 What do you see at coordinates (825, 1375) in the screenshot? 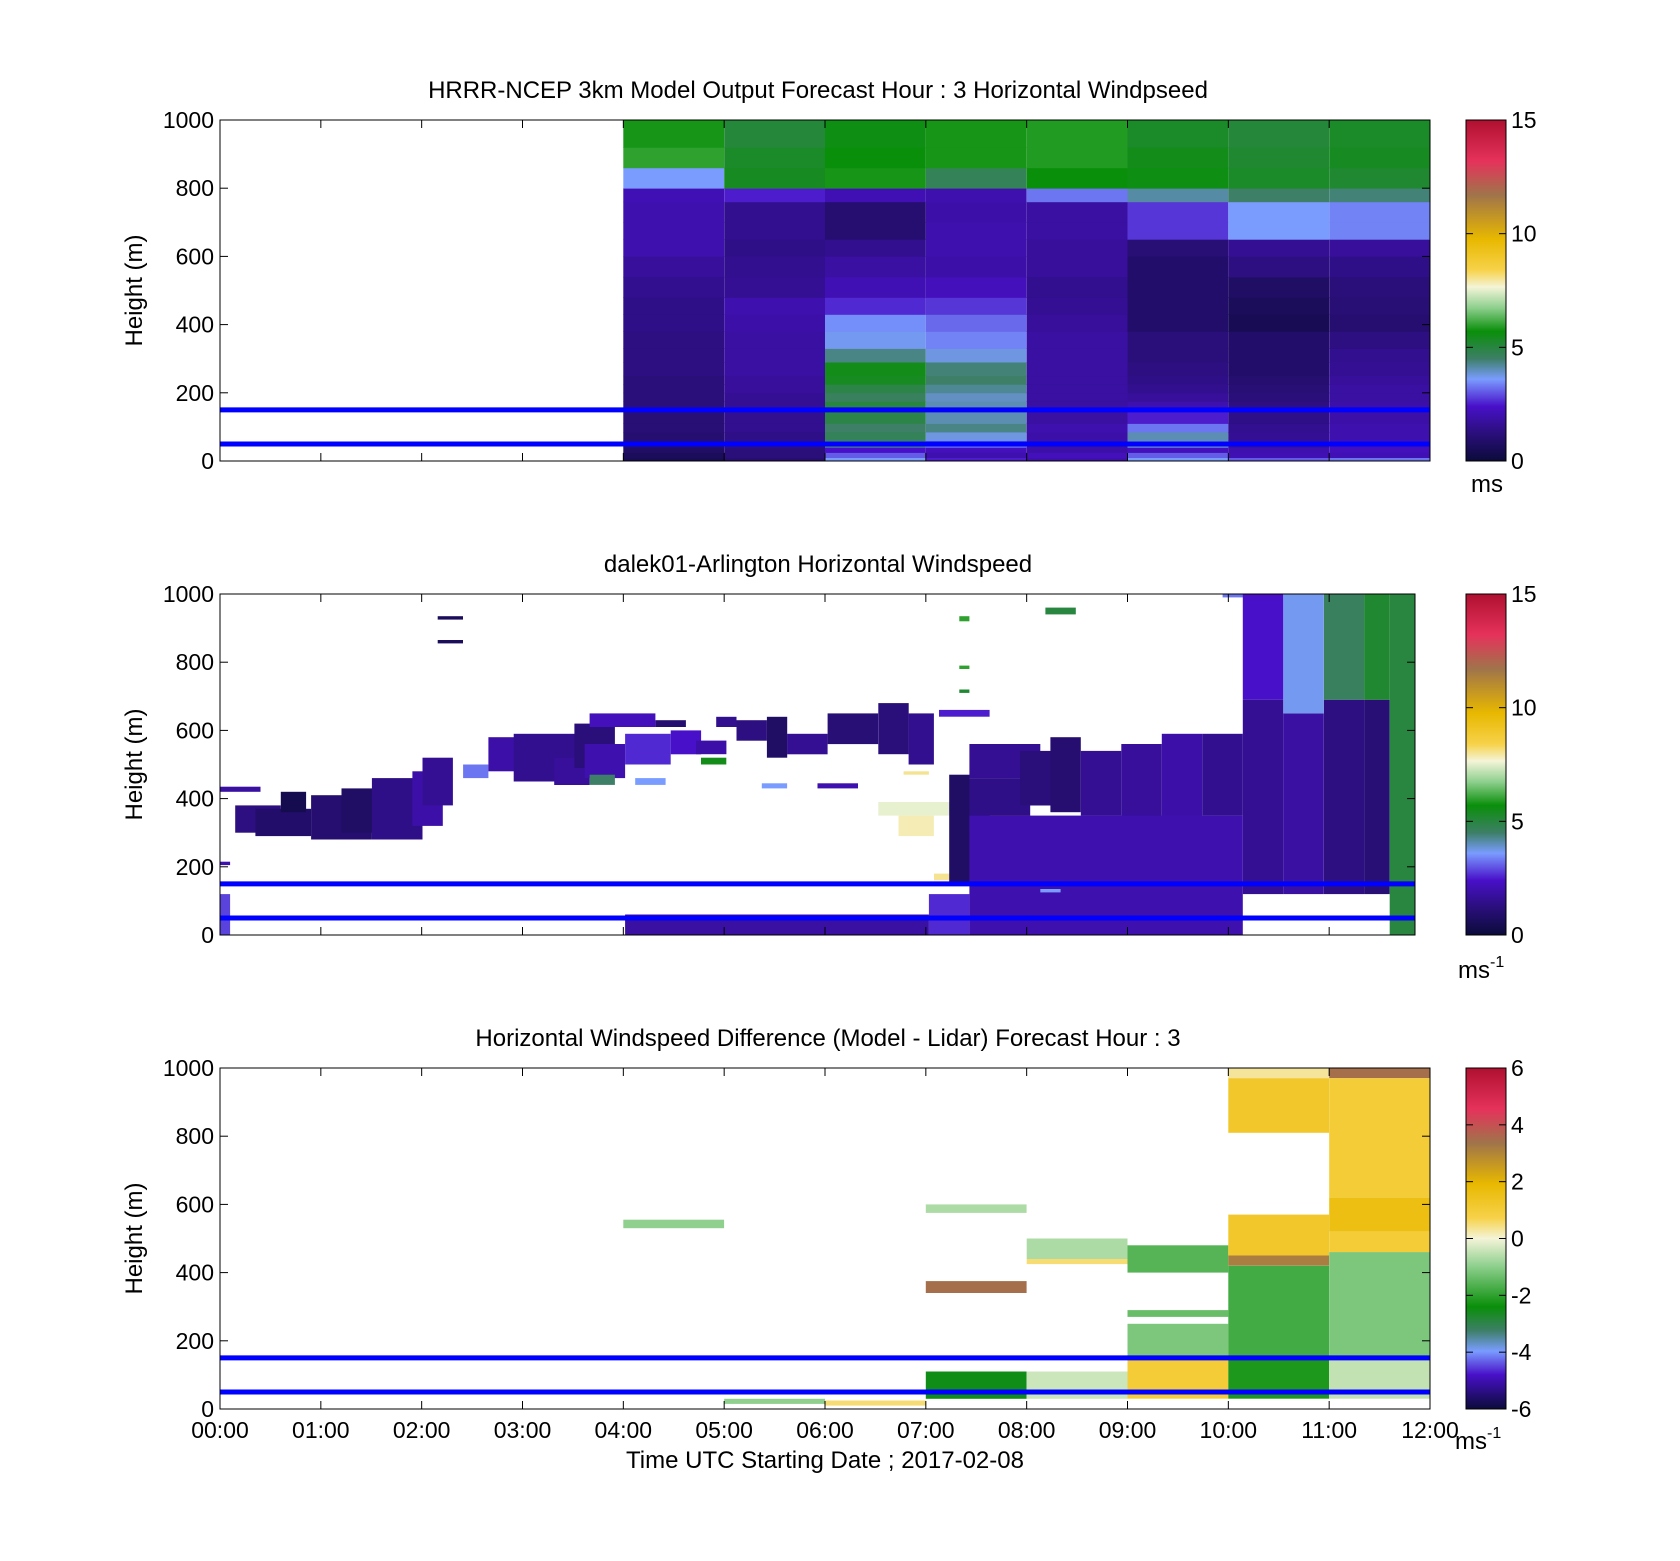
I see `panel-difference-reference-lines` at bounding box center [825, 1375].